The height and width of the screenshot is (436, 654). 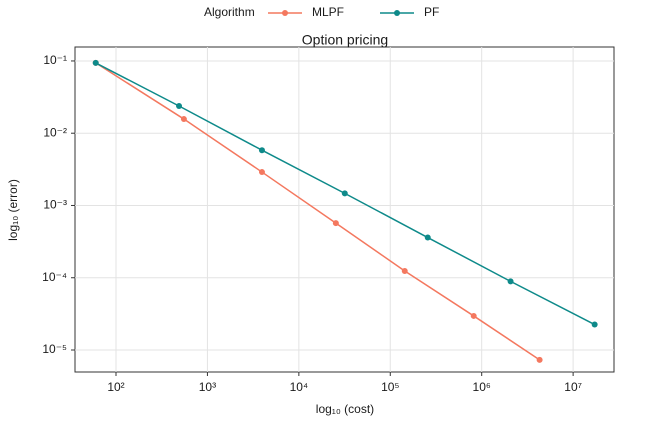 What do you see at coordinates (482, 387) in the screenshot?
I see `x-tick-label: 10⁶` at bounding box center [482, 387].